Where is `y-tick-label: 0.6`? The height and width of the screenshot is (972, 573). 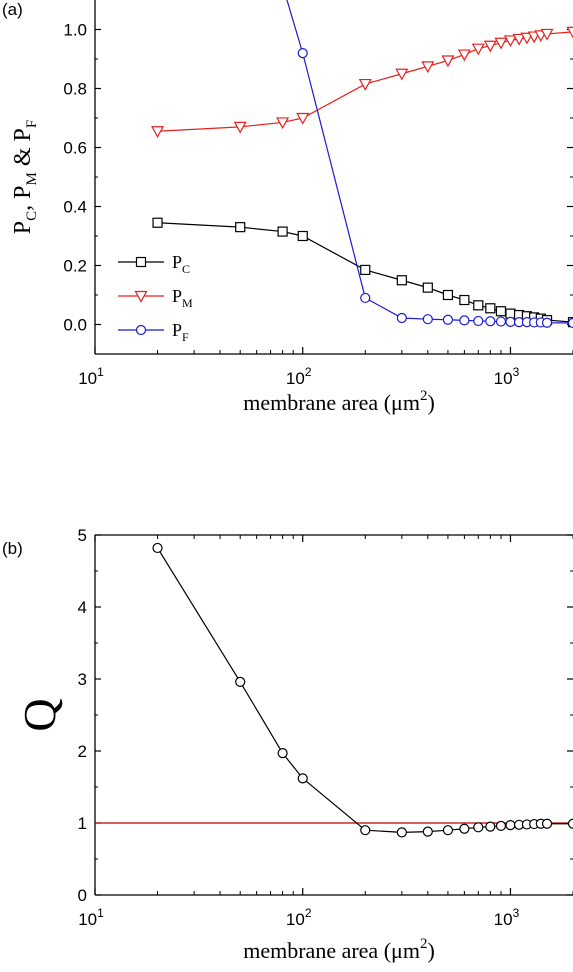 y-tick-label: 0.6 is located at coordinates (75, 148).